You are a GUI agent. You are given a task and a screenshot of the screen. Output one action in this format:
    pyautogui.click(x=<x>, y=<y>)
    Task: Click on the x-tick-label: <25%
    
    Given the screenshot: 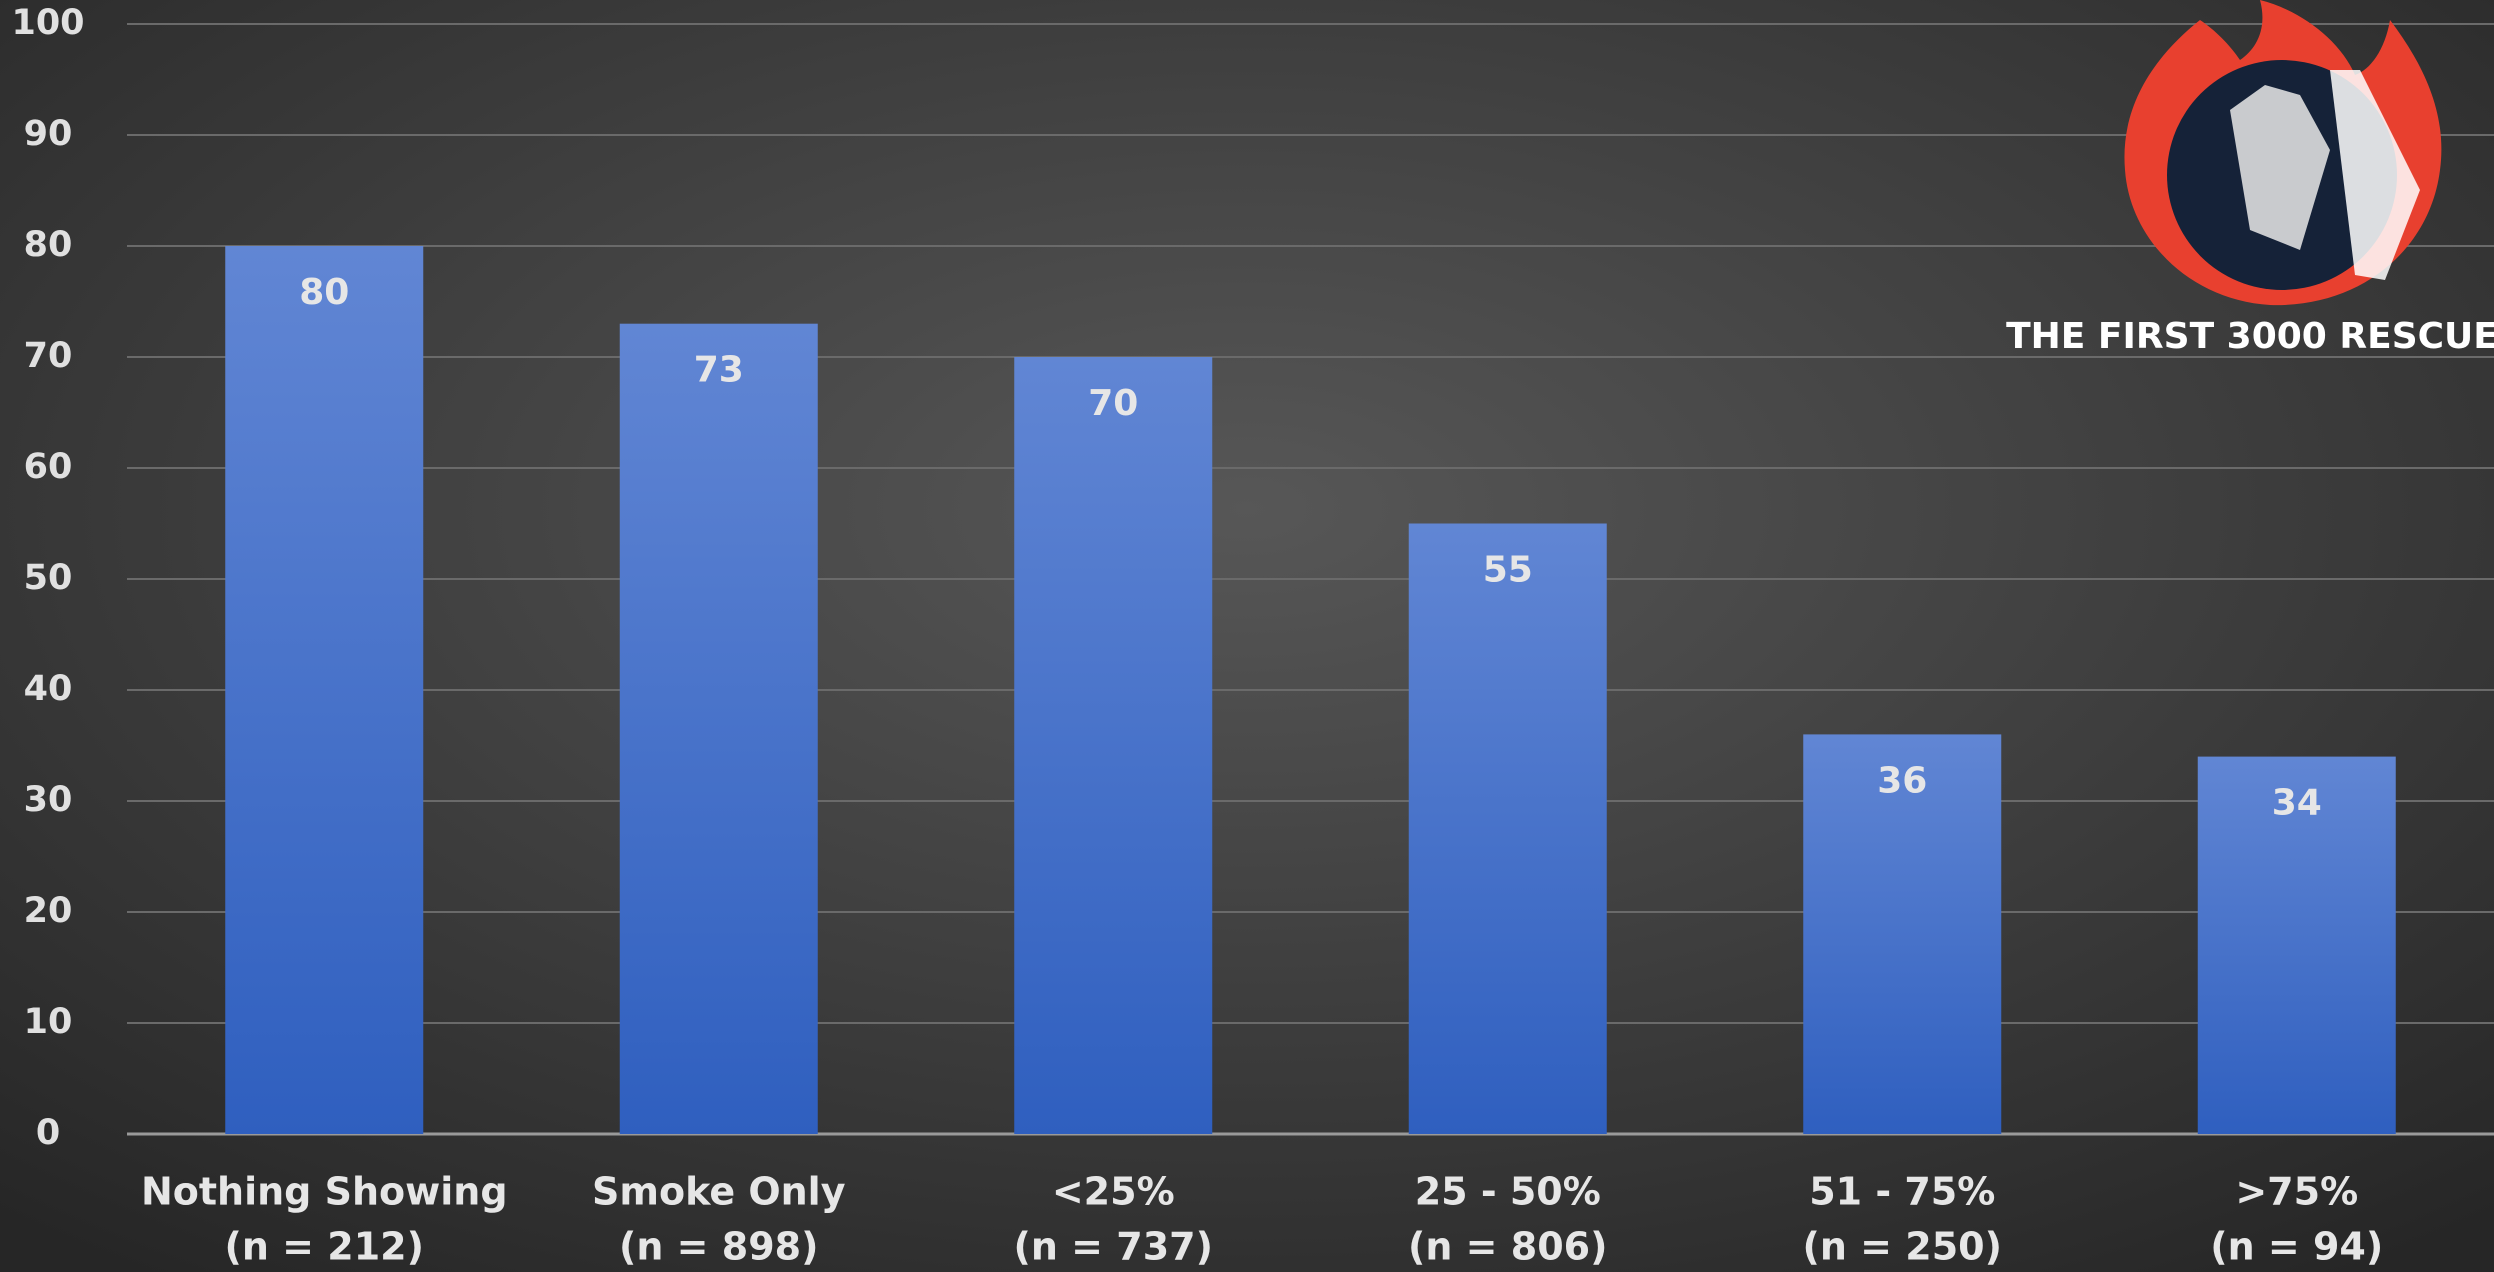 What is the action you would take?
    pyautogui.click(x=1113, y=1192)
    